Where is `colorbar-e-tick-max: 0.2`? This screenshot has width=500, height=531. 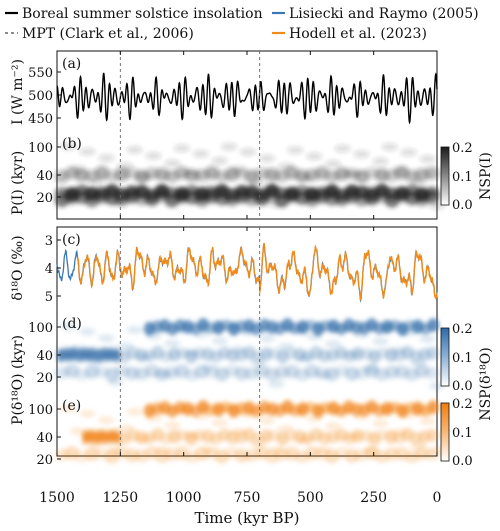
colorbar-e-tick-max: 0.2 is located at coordinates (462, 404).